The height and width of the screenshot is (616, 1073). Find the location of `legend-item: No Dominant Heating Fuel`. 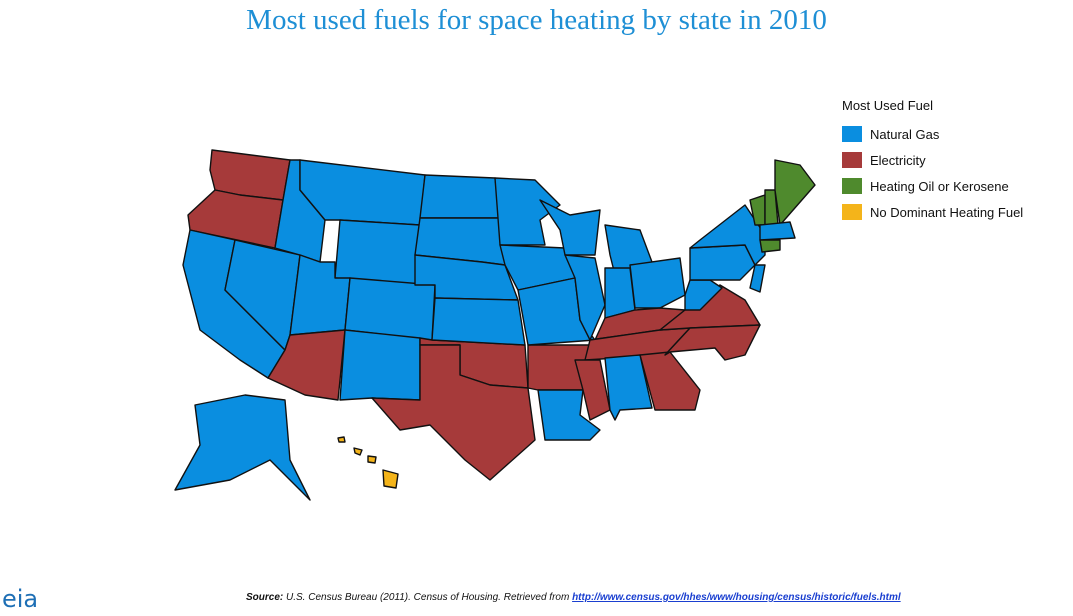

legend-item: No Dominant Heating Fuel is located at coordinates (932, 212).